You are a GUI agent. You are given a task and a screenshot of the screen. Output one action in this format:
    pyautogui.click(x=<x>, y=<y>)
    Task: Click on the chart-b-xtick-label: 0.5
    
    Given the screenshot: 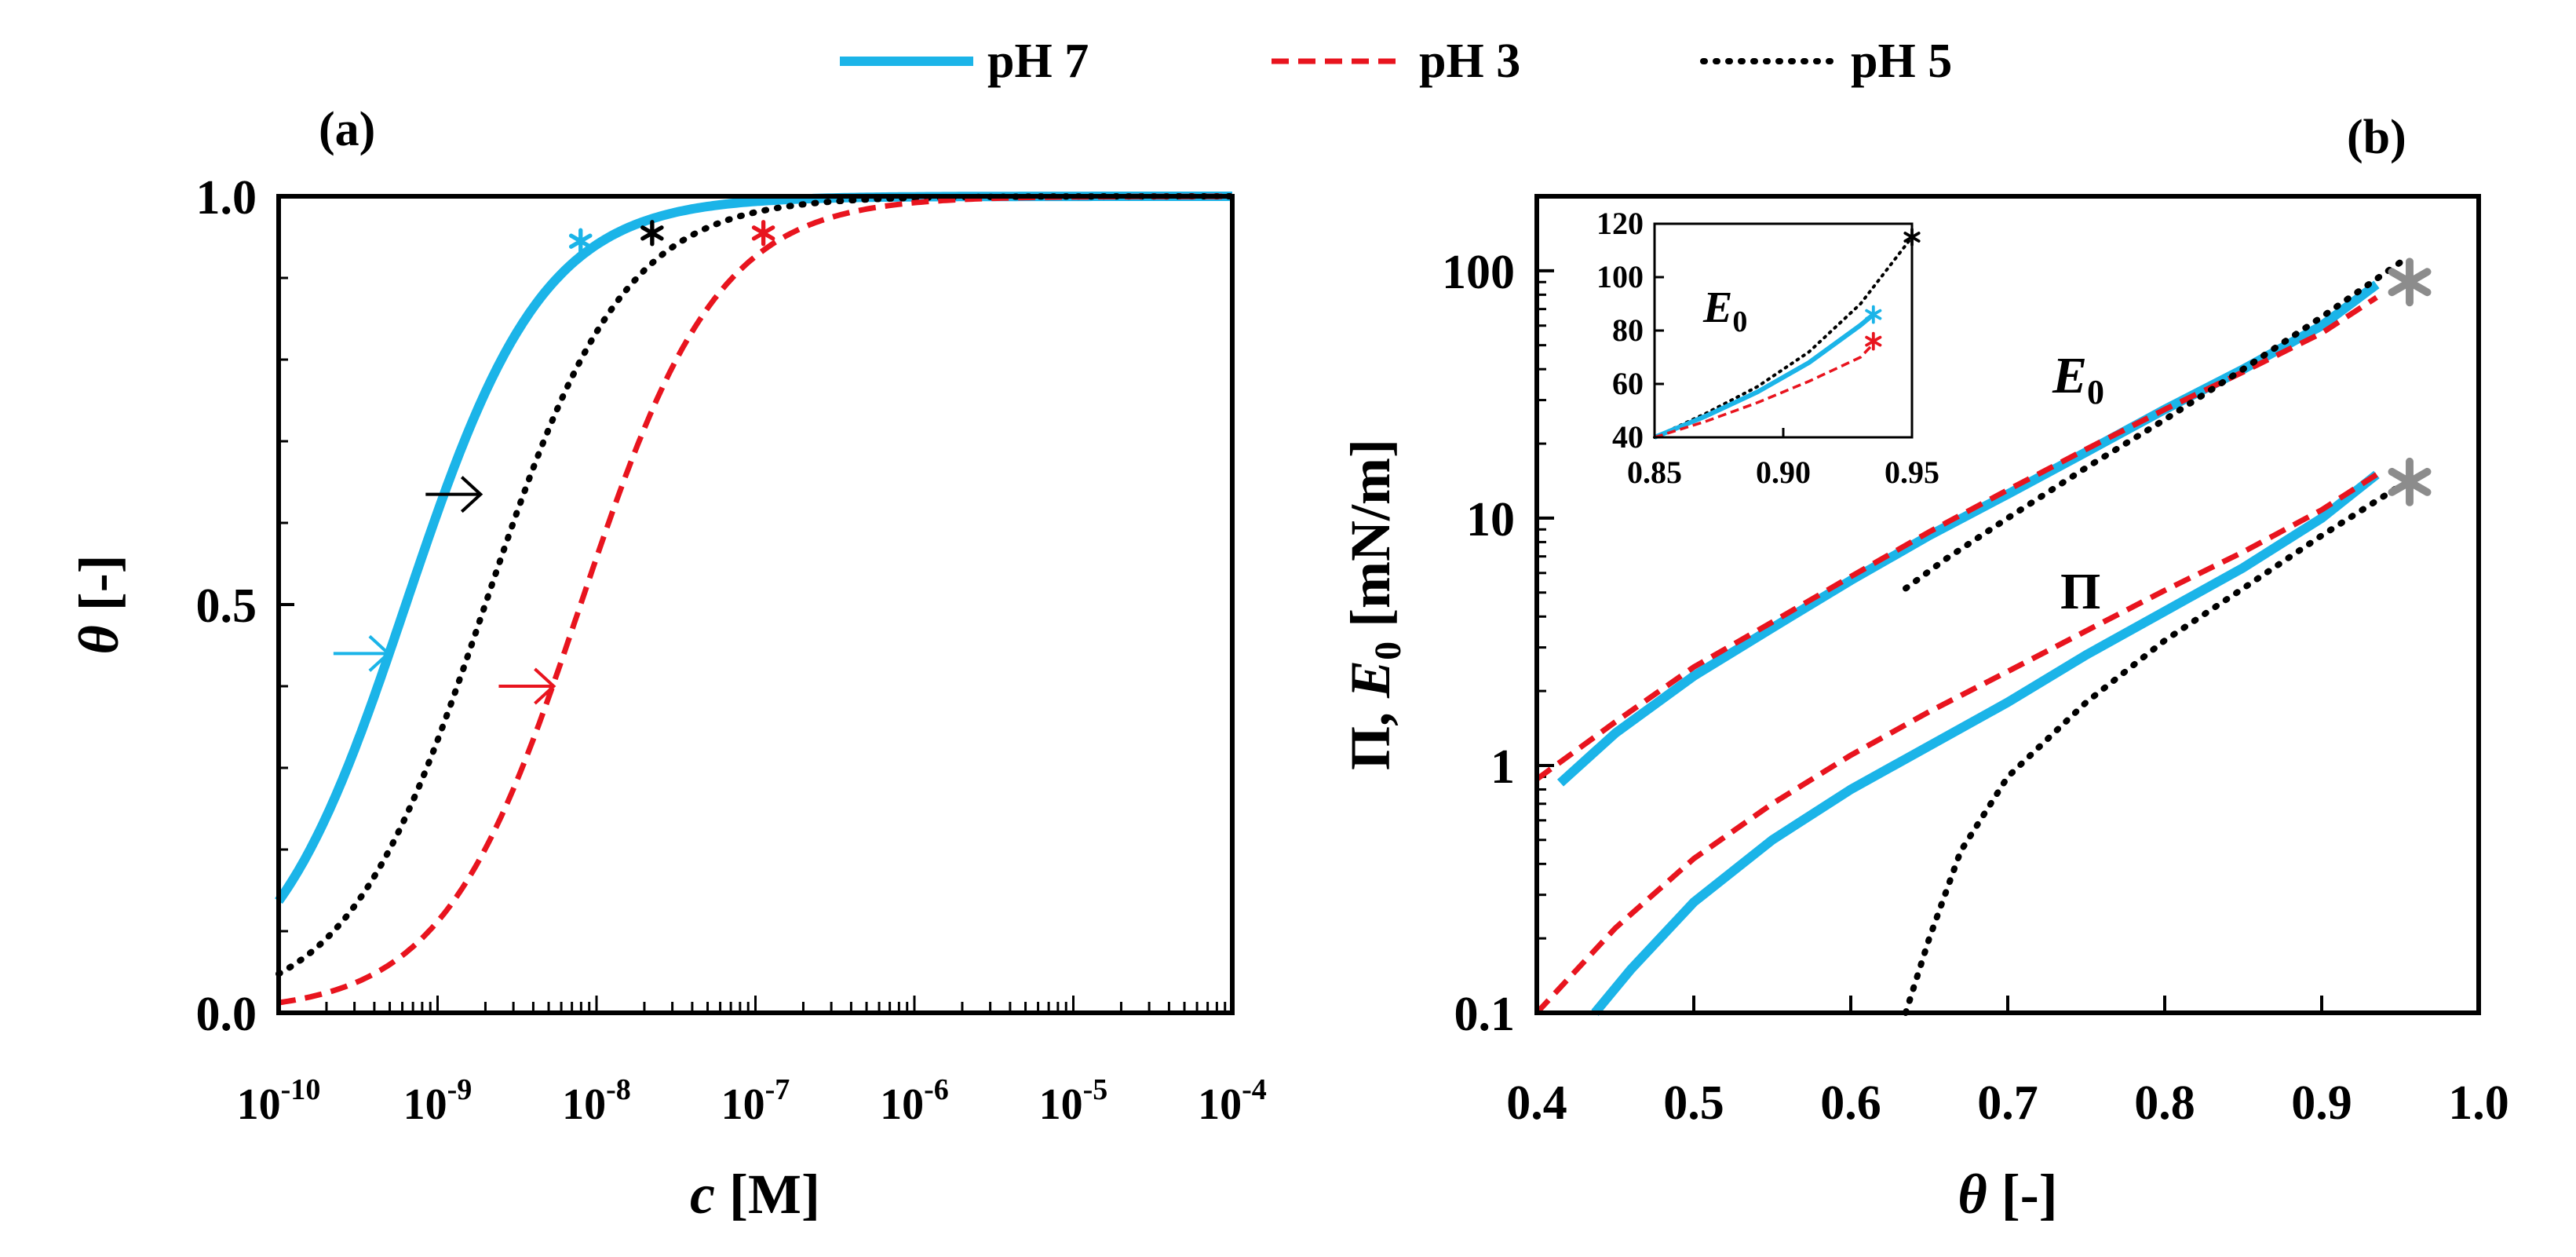 What is the action you would take?
    pyautogui.click(x=1693, y=1103)
    